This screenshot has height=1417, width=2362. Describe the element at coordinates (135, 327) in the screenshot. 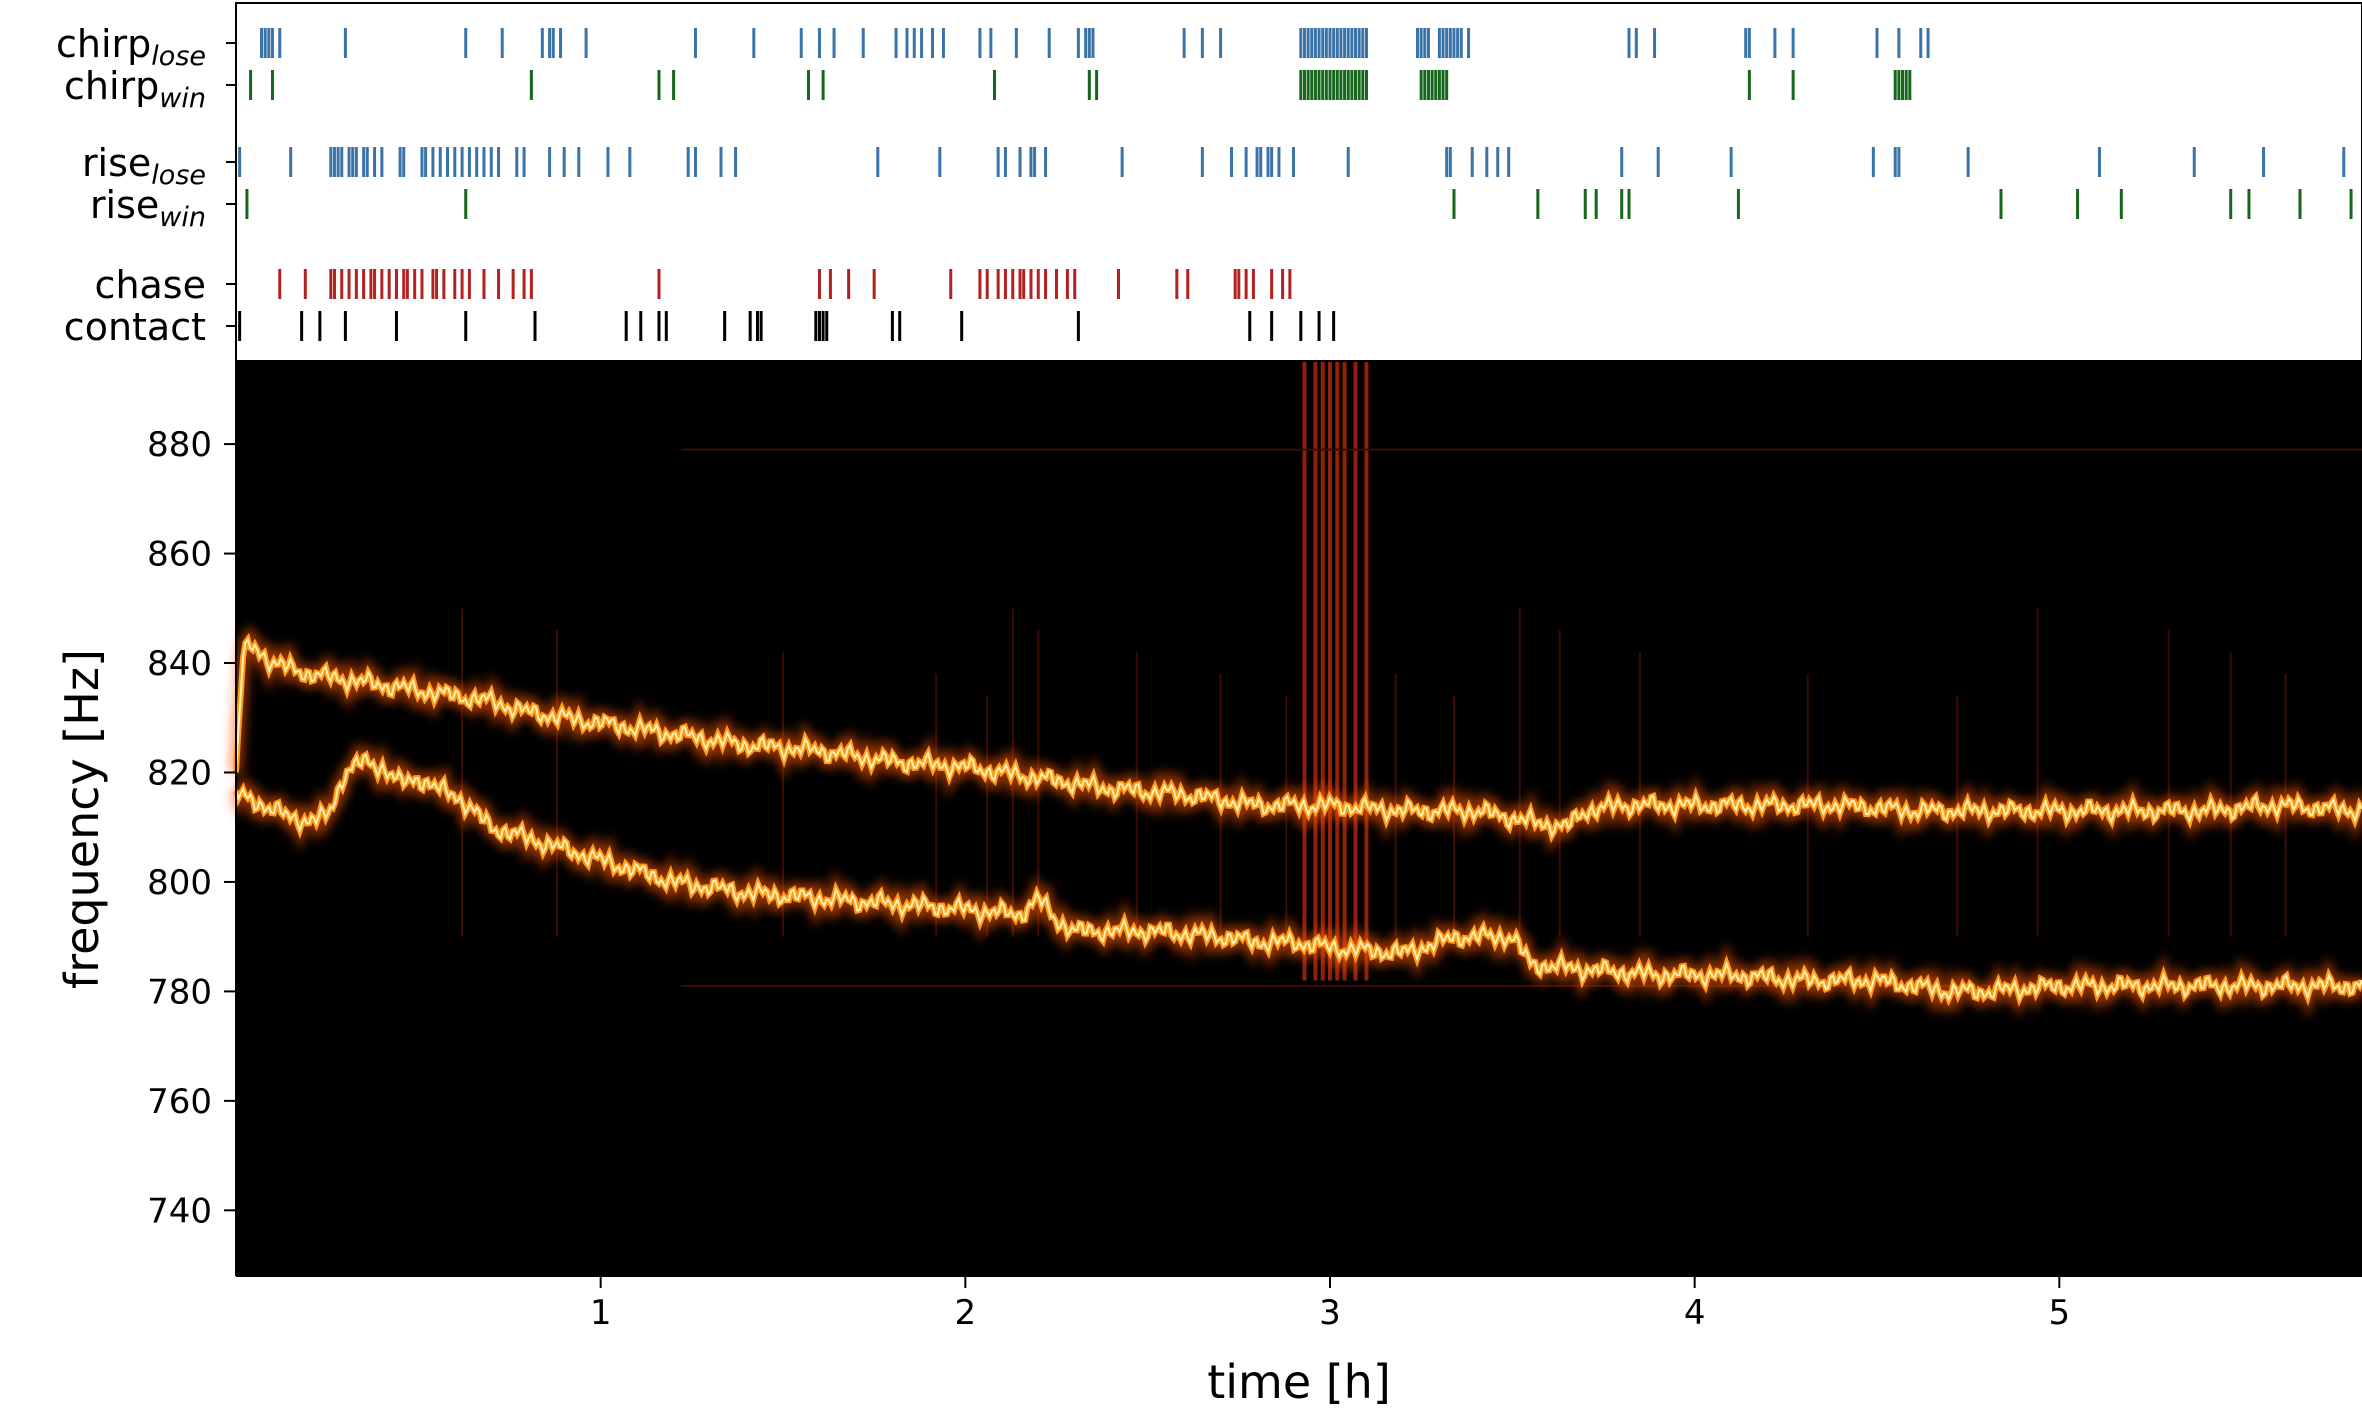

I see `raster-label-contact: contact` at that location.